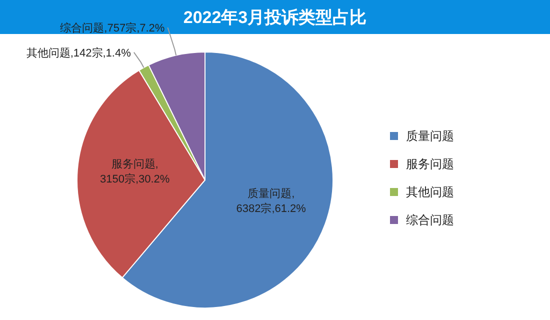  What do you see at coordinates (430, 136) in the screenshot?
I see `legend-label: 质量问题` at bounding box center [430, 136].